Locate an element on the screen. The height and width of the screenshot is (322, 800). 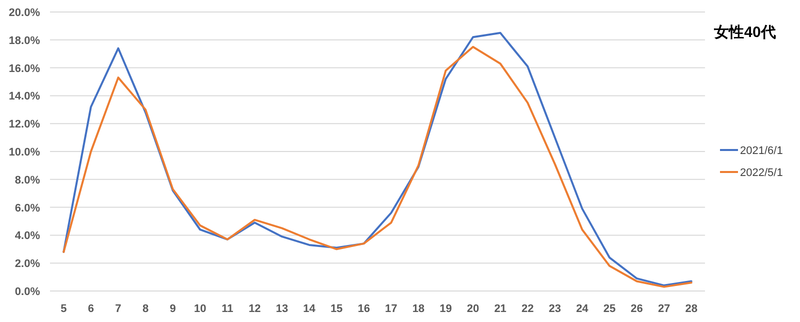
y-tick-label: 12.0% is located at coordinates (24, 124).